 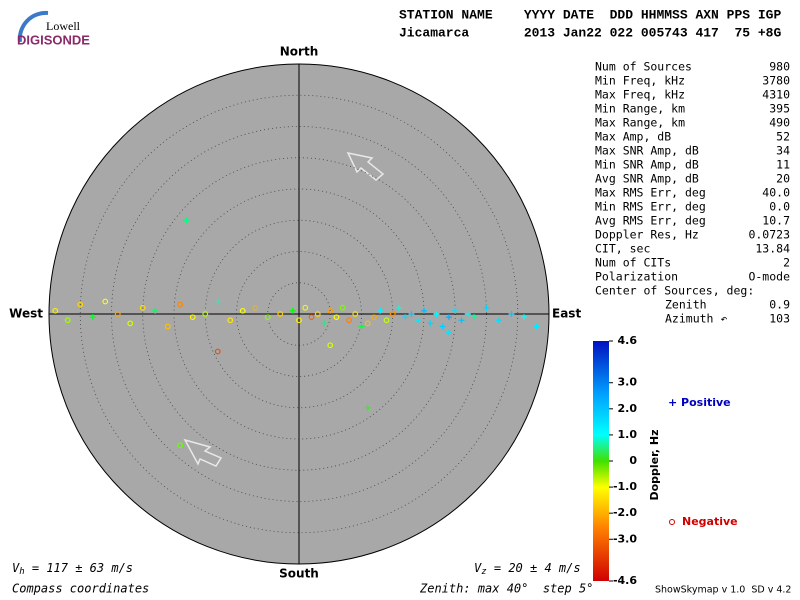 What do you see at coordinates (647, 165) in the screenshot?
I see `stat-label: Min SNR Amp, dB` at bounding box center [647, 165].